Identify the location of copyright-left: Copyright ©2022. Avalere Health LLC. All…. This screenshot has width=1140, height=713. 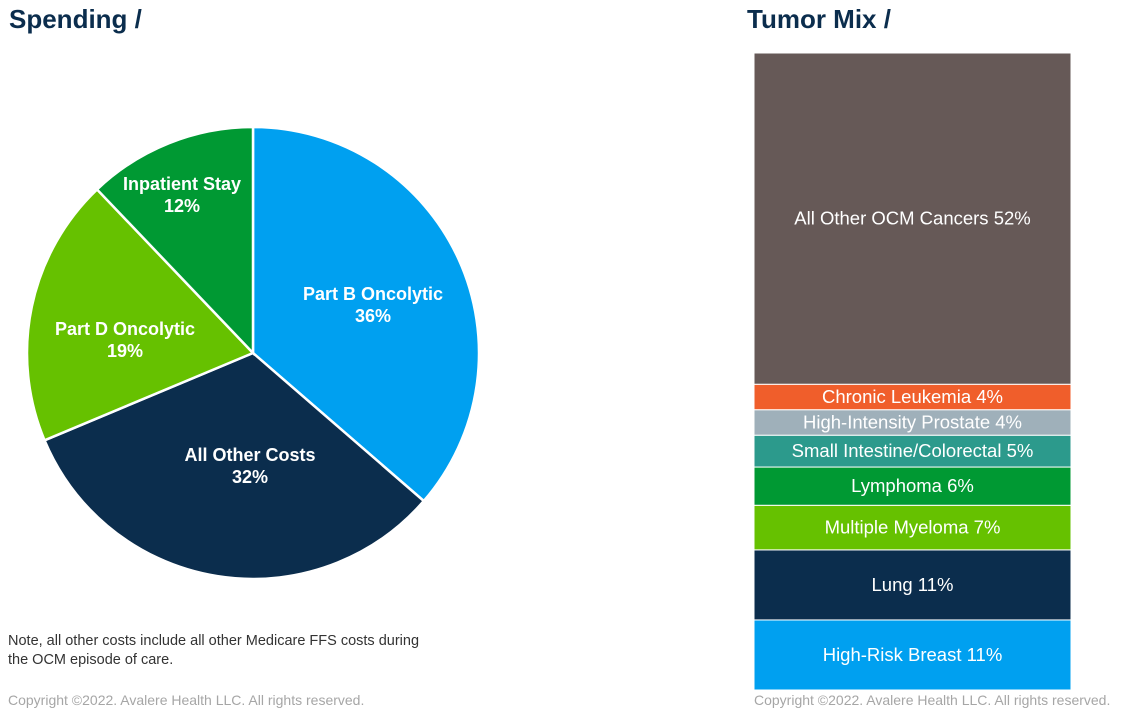
(186, 700).